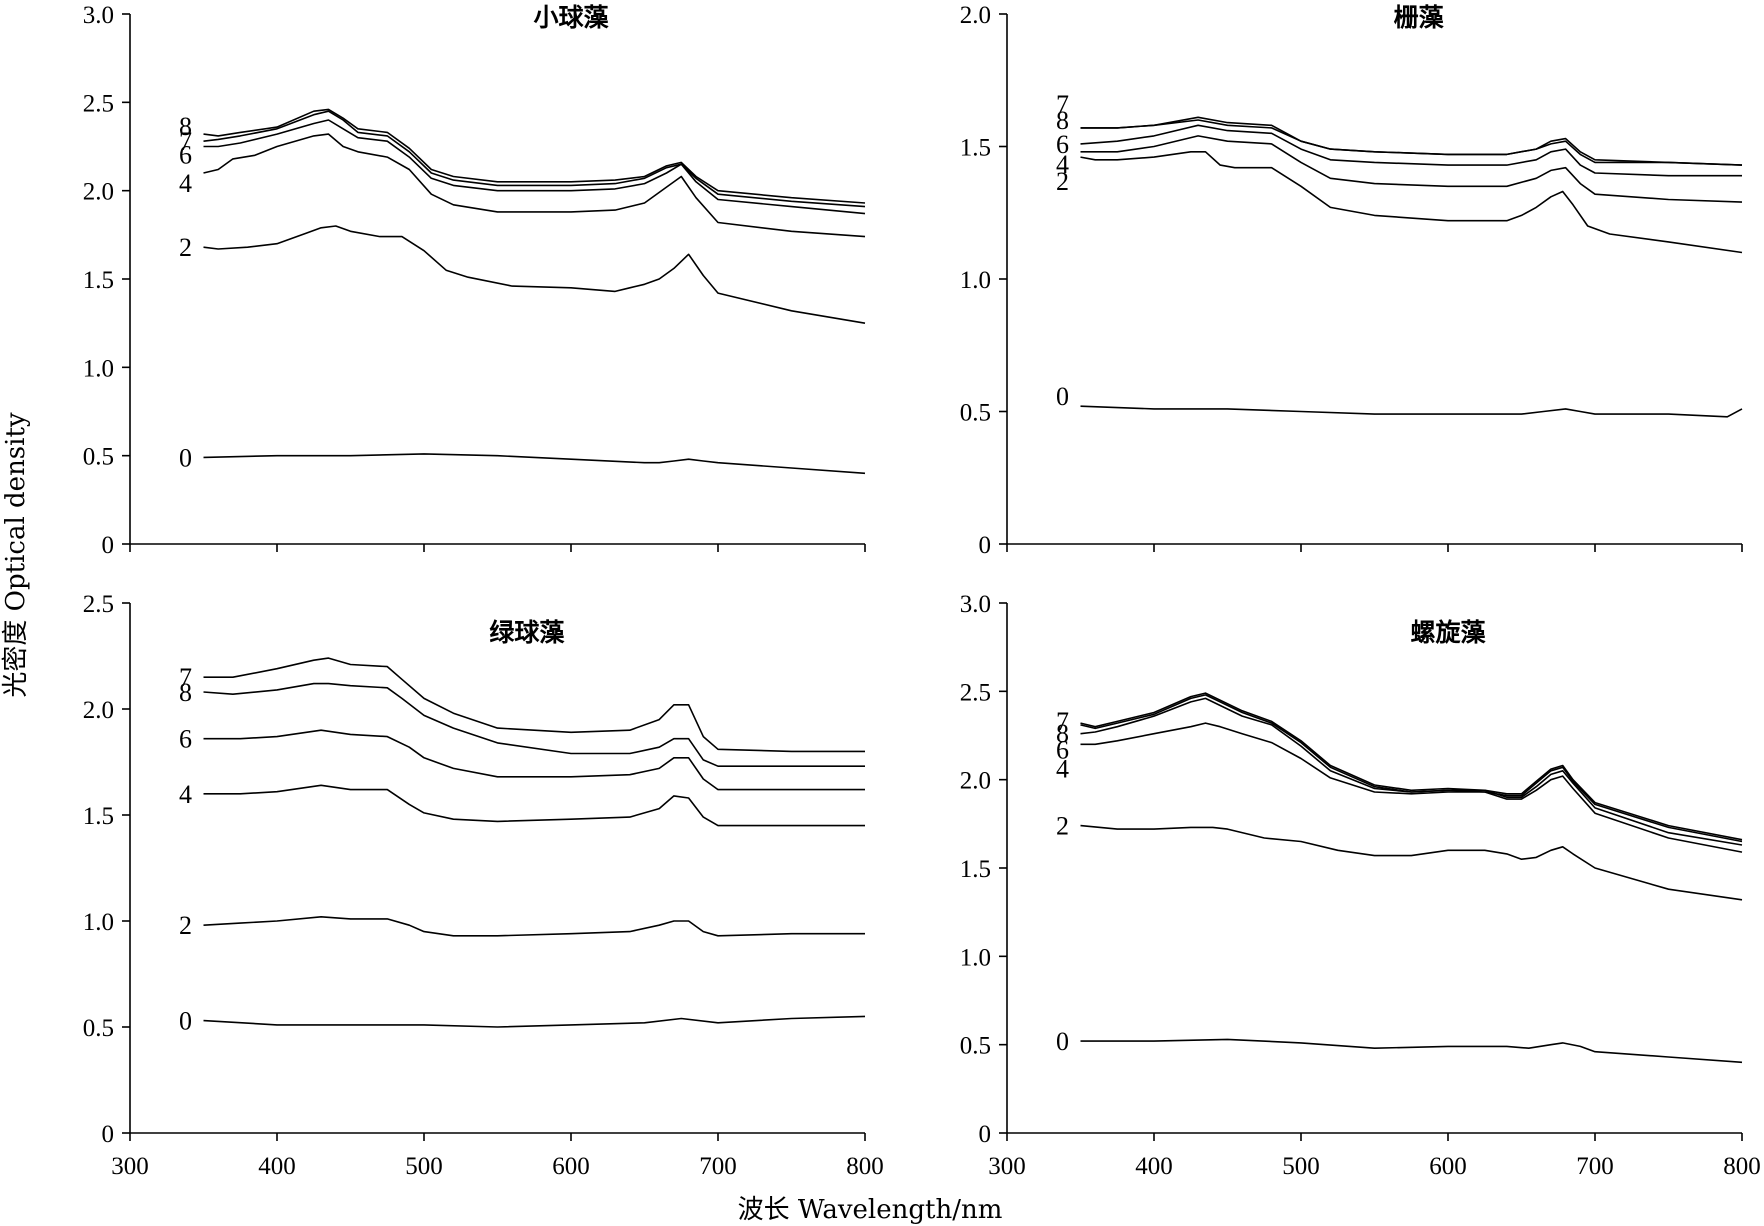  What do you see at coordinates (1419, 17) in the screenshot?
I see `panel-title: 栅藻` at bounding box center [1419, 17].